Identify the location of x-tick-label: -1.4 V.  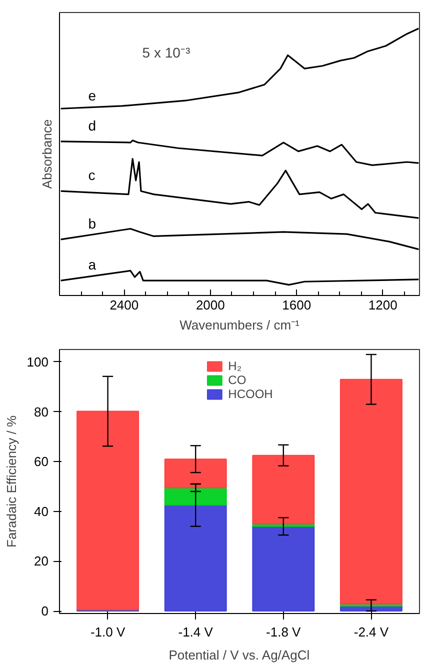
(196, 632).